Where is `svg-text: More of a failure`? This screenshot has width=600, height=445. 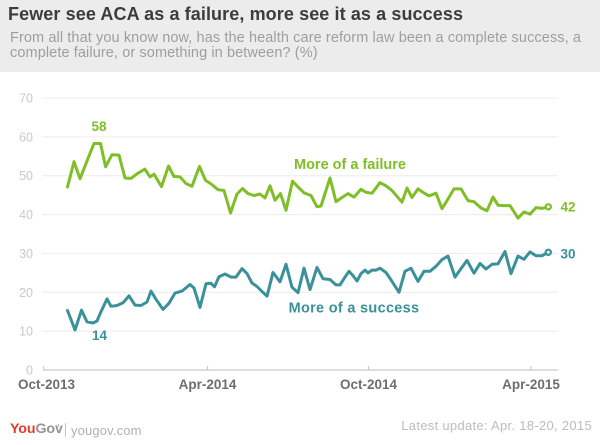 svg-text: More of a failure is located at coordinates (350, 165).